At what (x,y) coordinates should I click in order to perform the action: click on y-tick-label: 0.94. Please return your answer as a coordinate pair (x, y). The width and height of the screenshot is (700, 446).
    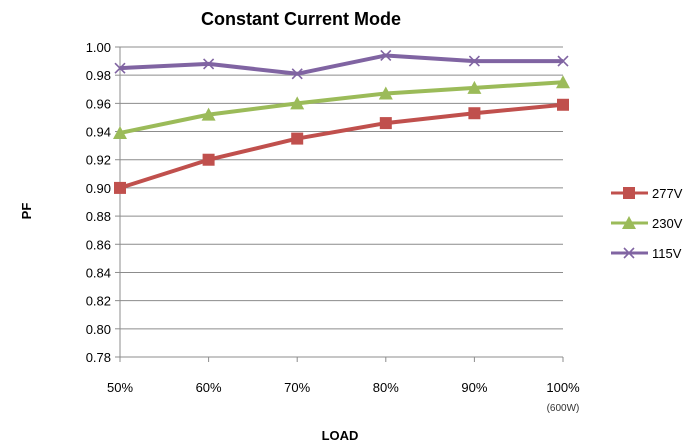
    Looking at the image, I should click on (98, 132).